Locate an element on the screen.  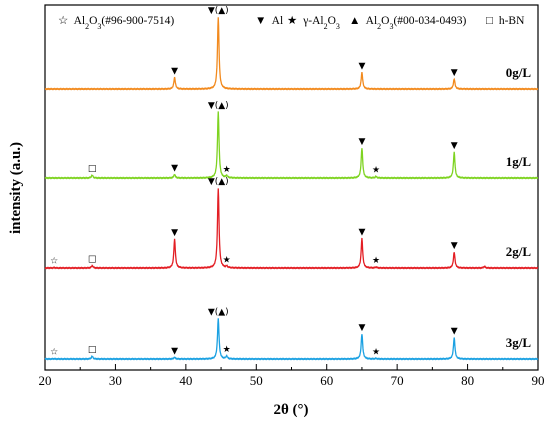
x-tick-label: 50 is located at coordinates (256, 380).